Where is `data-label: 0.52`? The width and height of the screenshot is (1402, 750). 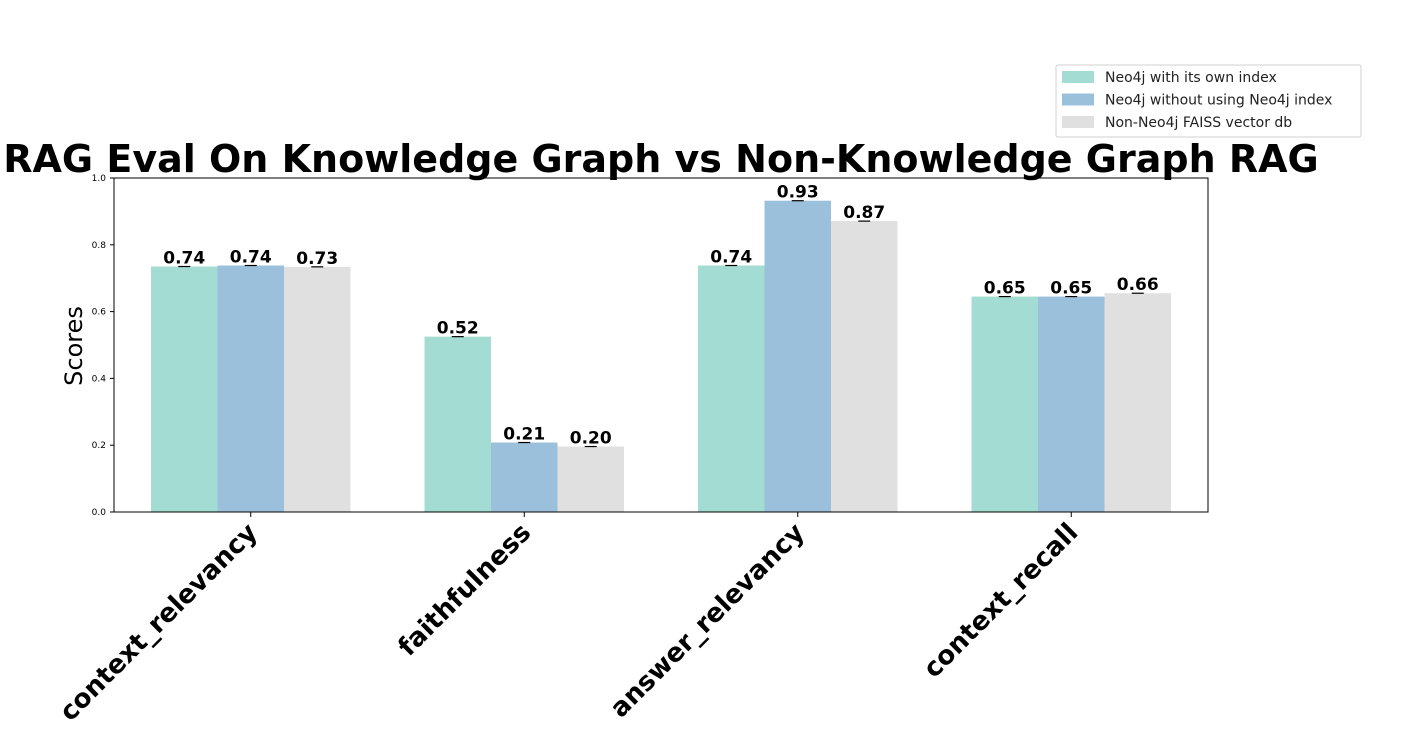
data-label: 0.52 is located at coordinates (458, 329).